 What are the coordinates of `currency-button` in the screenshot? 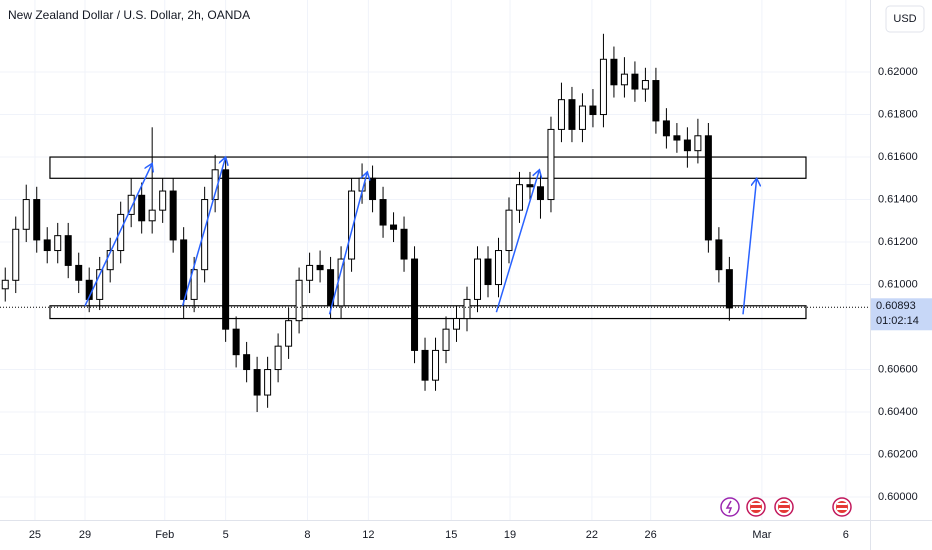 It's located at (905, 19).